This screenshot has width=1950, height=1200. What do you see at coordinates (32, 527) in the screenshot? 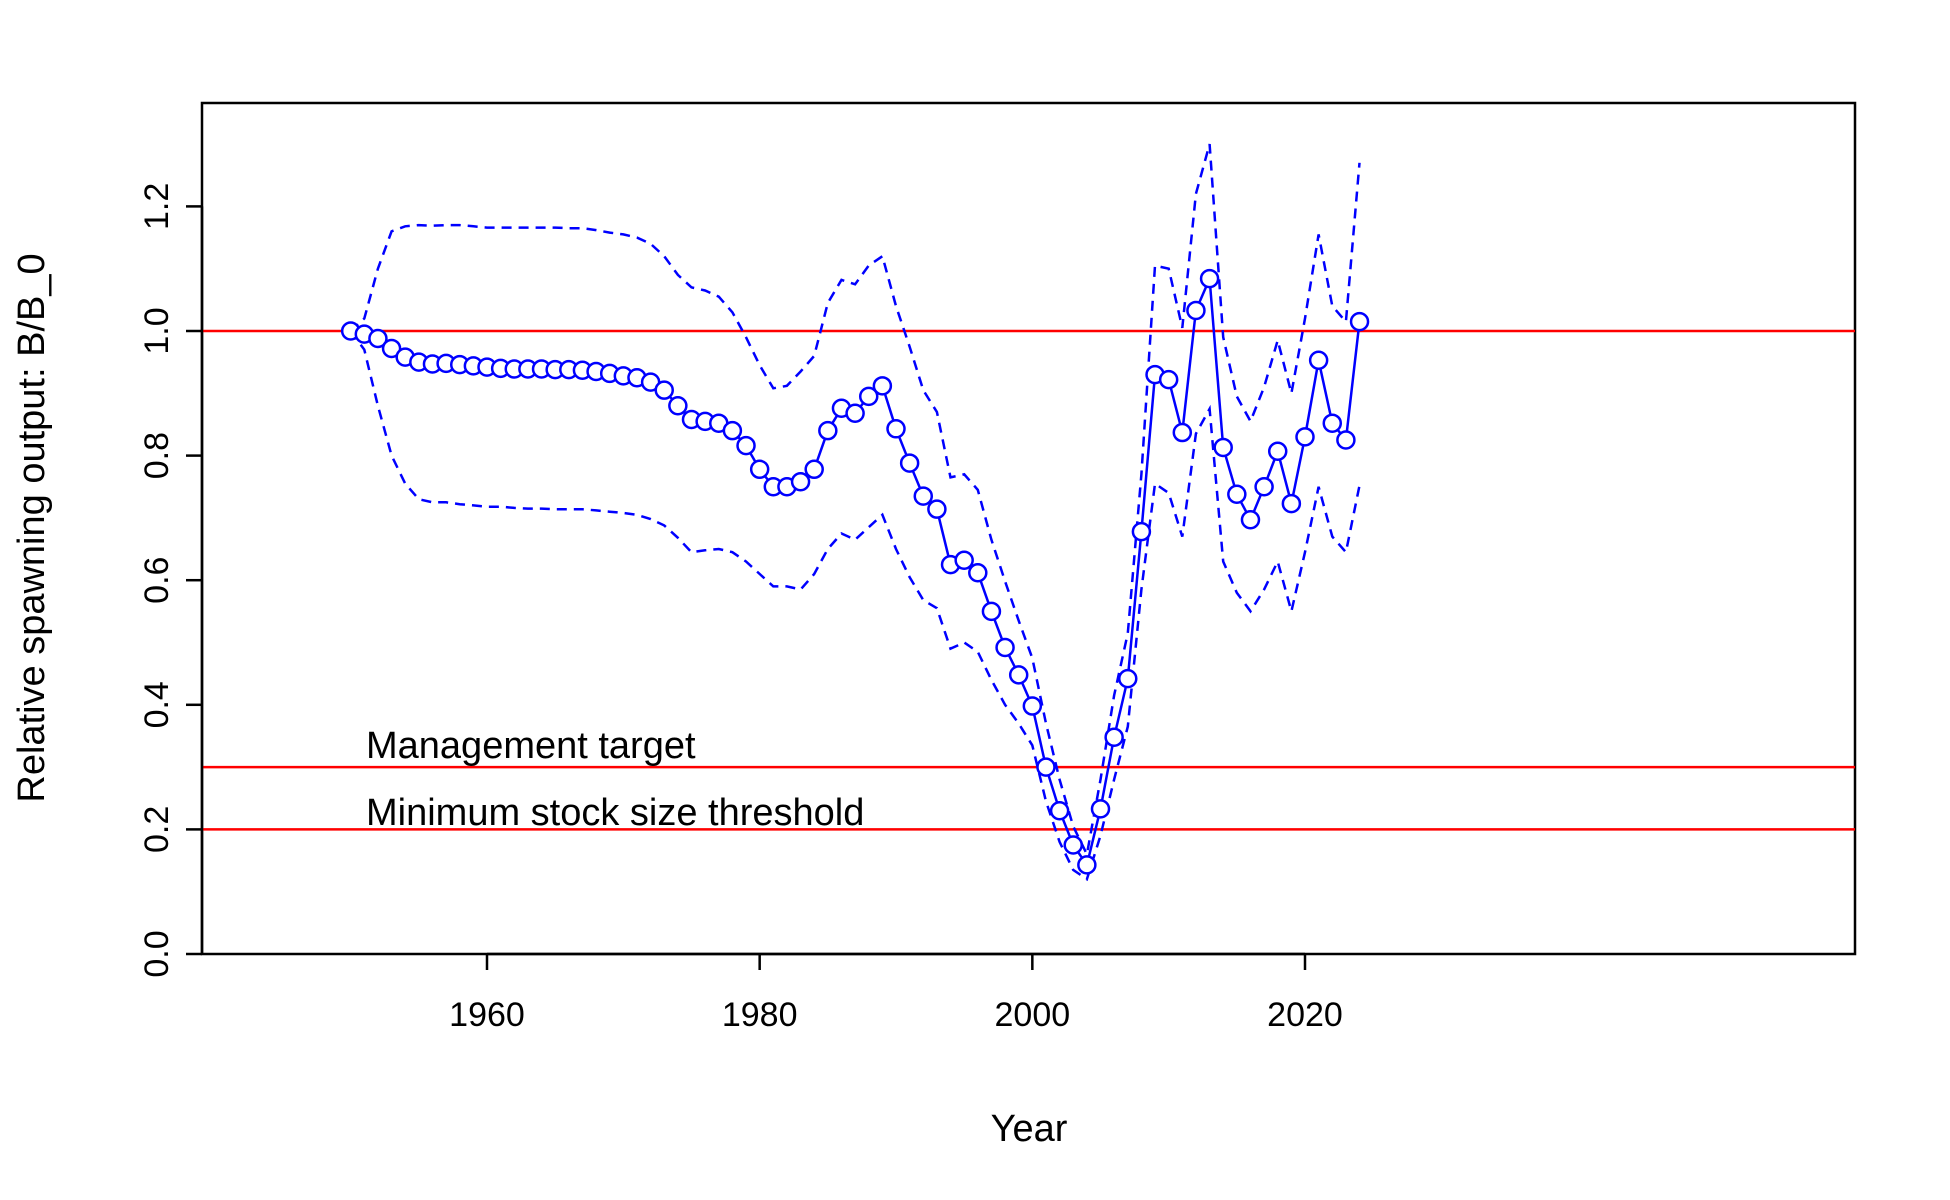
I see `y-axis-title: Relative spawning output: B/B_0` at bounding box center [32, 527].